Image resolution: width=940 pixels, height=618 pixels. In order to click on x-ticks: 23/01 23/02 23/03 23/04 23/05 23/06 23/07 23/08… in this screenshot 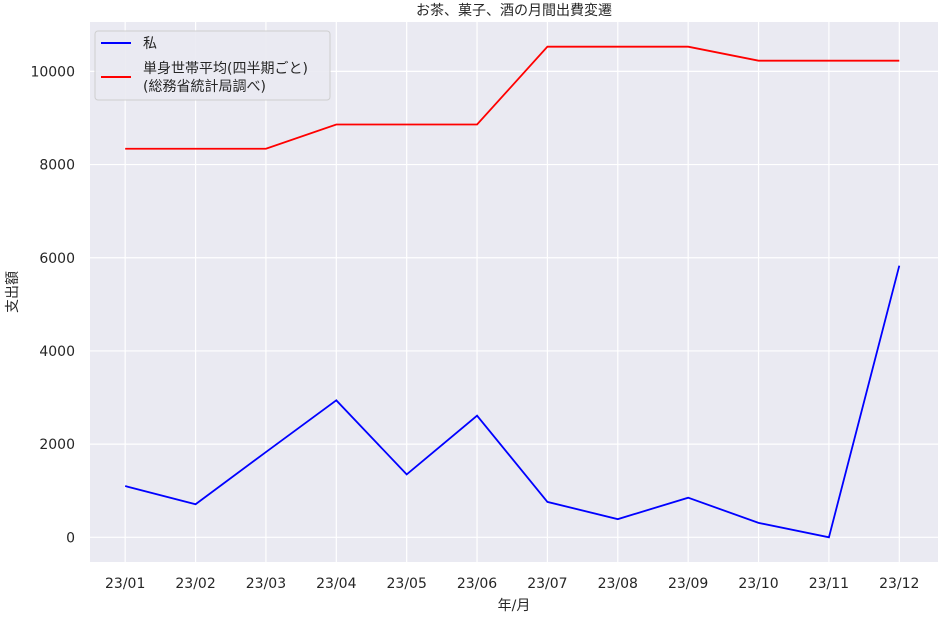, I will do `click(512, 584)`.